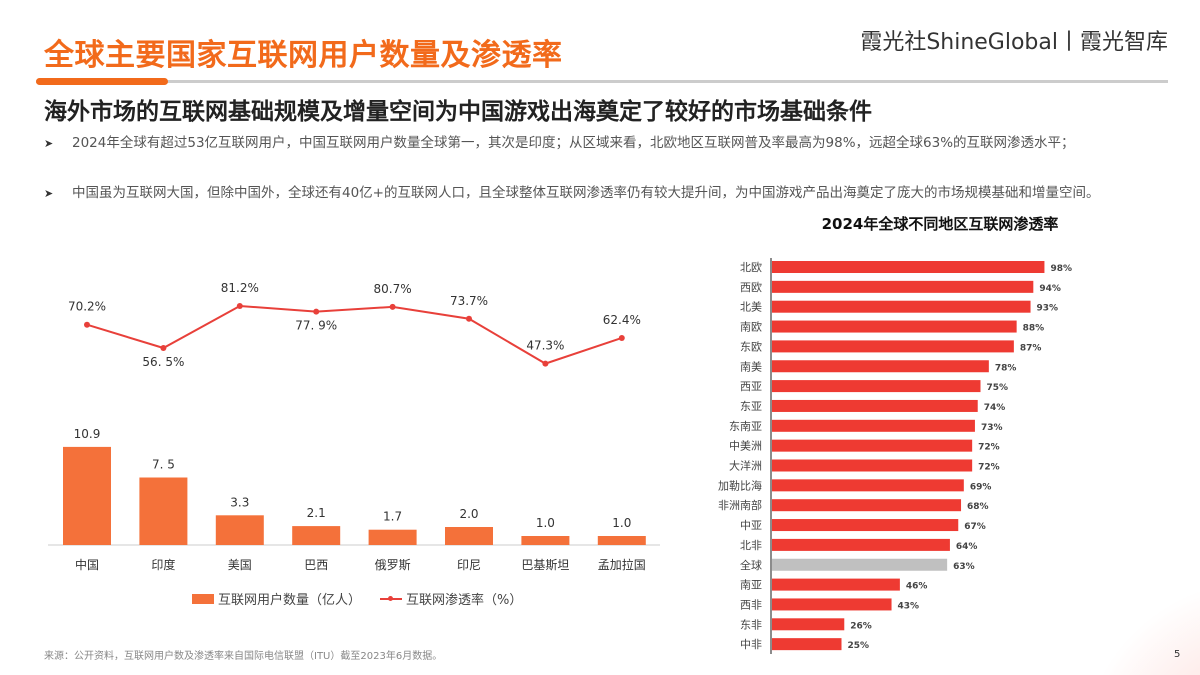 The width and height of the screenshot is (1200, 675). What do you see at coordinates (859, 646) in the screenshot?
I see `region-value-label: 25%` at bounding box center [859, 646].